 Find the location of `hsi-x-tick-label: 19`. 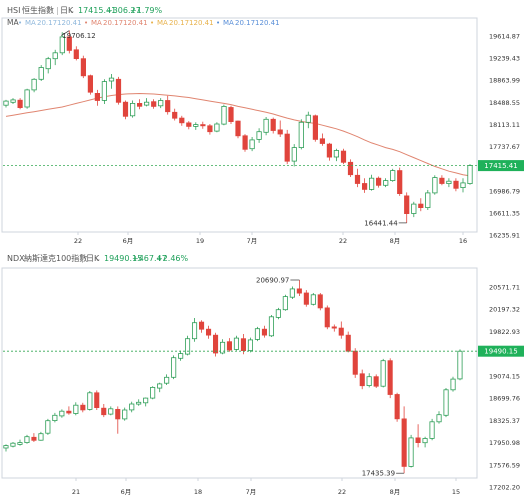

hsi-x-tick-label: 19 is located at coordinates (200, 241).